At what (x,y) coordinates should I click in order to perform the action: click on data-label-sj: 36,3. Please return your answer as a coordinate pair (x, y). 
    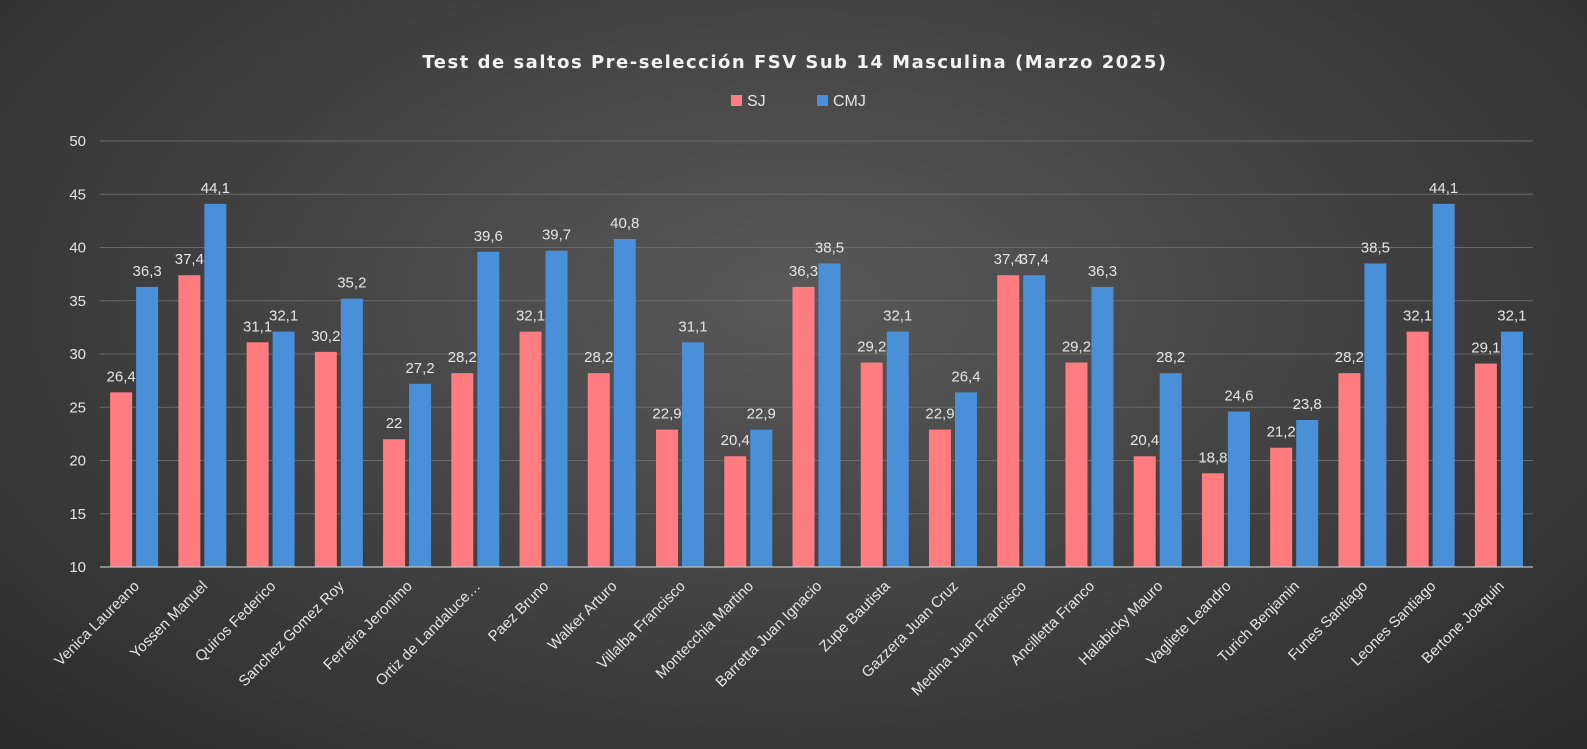
    Looking at the image, I should click on (803, 271).